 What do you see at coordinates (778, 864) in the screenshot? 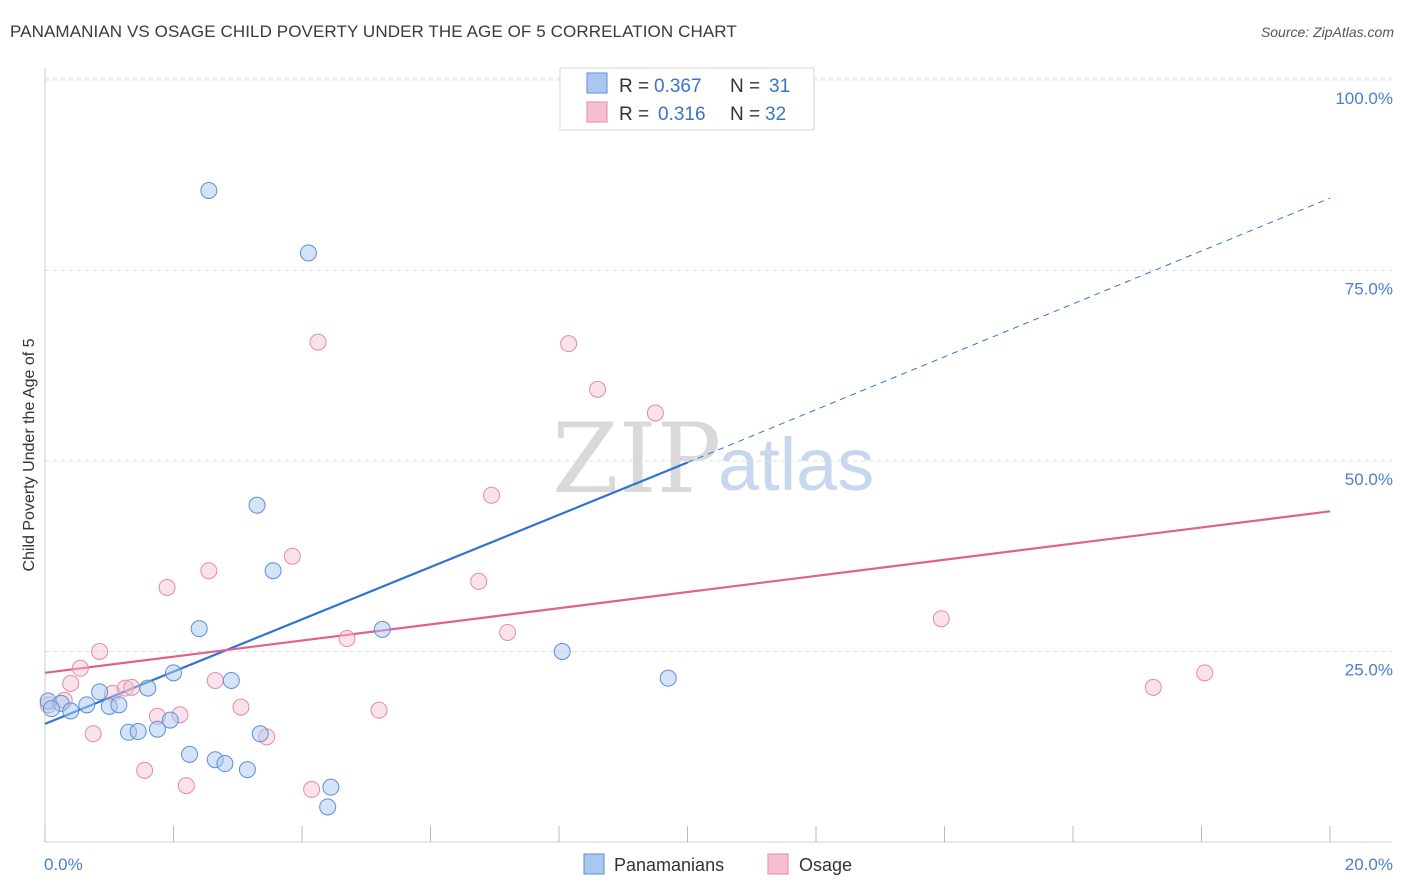
I see `bottom-legend-swatch-osage` at bounding box center [778, 864].